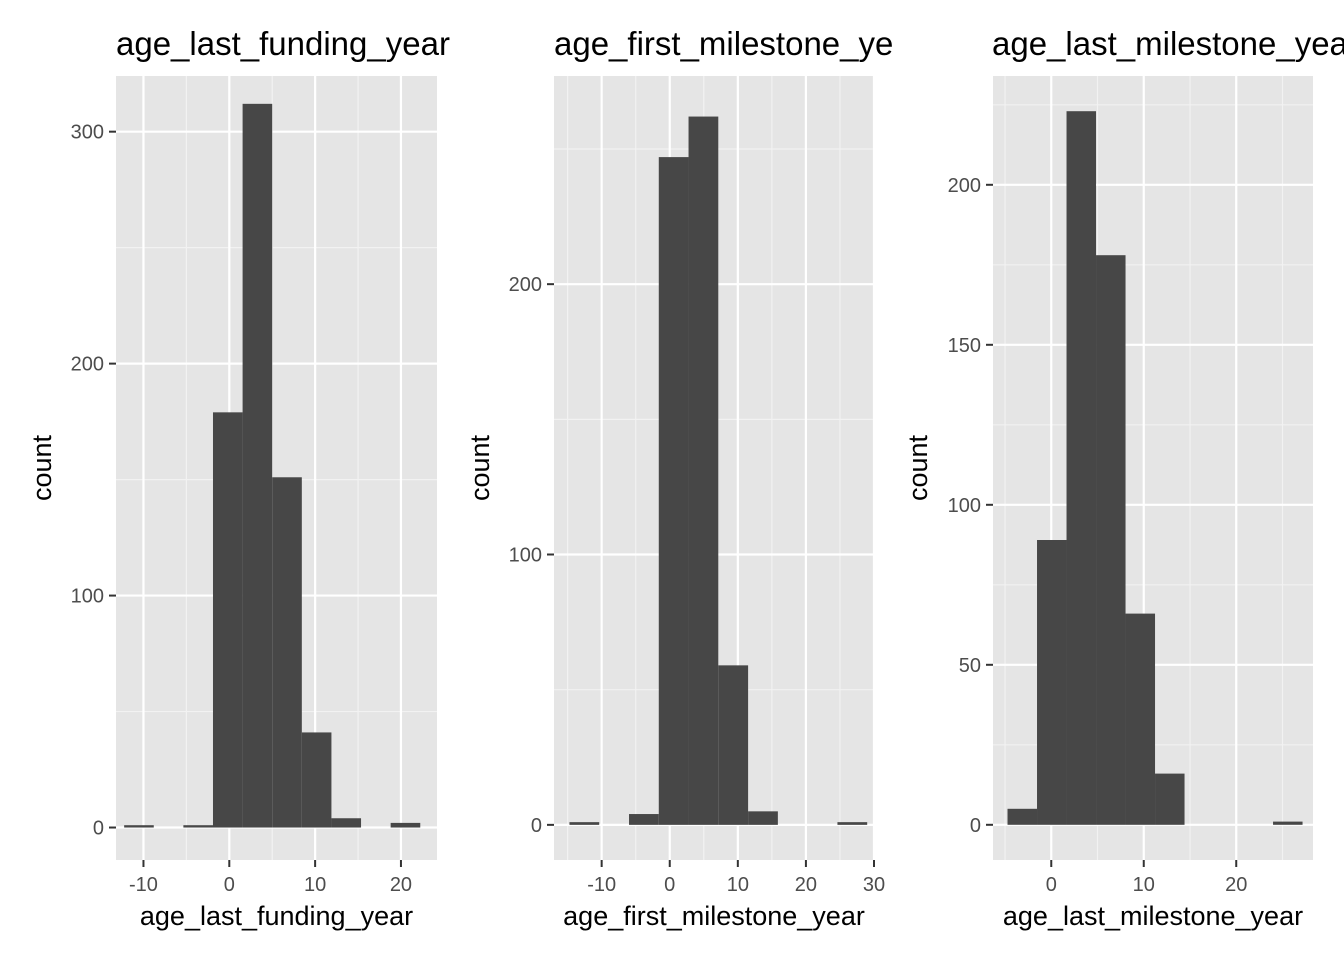  Describe the element at coordinates (874, 885) in the screenshot. I see `x-tick-label: 30` at that location.